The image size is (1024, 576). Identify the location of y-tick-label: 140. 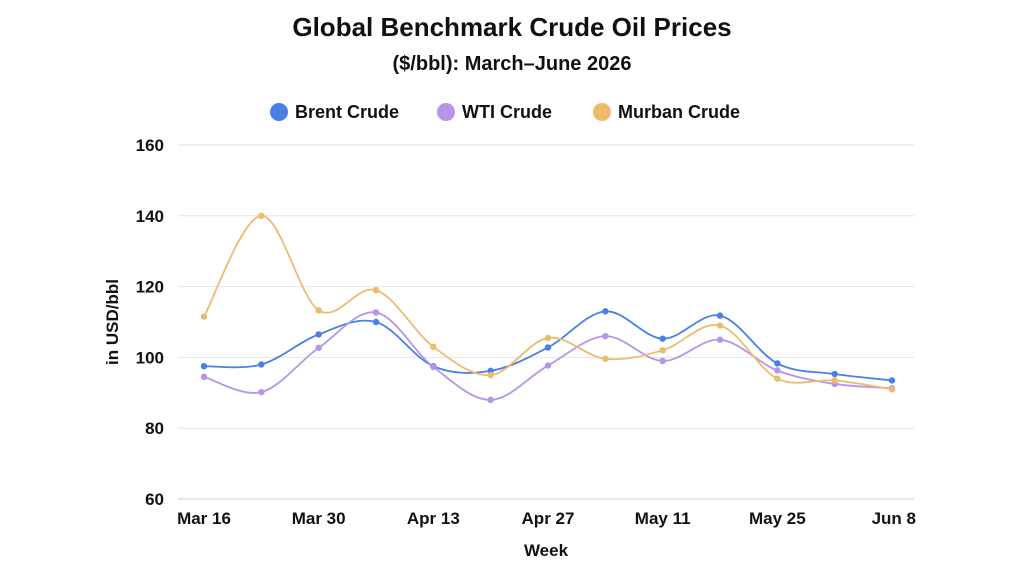
(150, 216).